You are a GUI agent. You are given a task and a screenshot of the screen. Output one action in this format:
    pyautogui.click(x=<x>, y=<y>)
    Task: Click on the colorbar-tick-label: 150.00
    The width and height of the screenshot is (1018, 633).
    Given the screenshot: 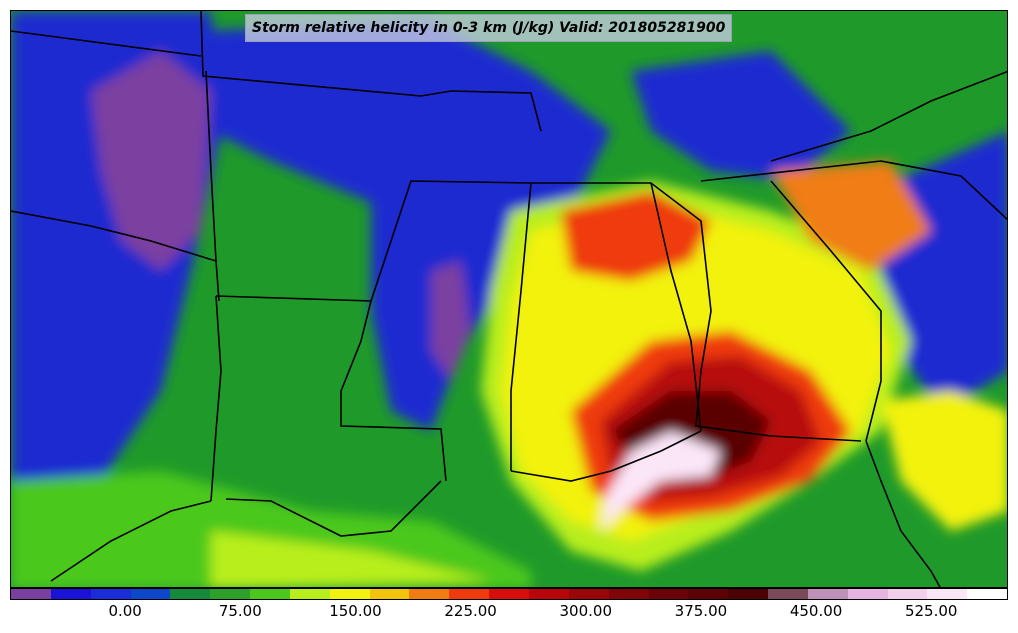 What is the action you would take?
    pyautogui.click(x=355, y=611)
    